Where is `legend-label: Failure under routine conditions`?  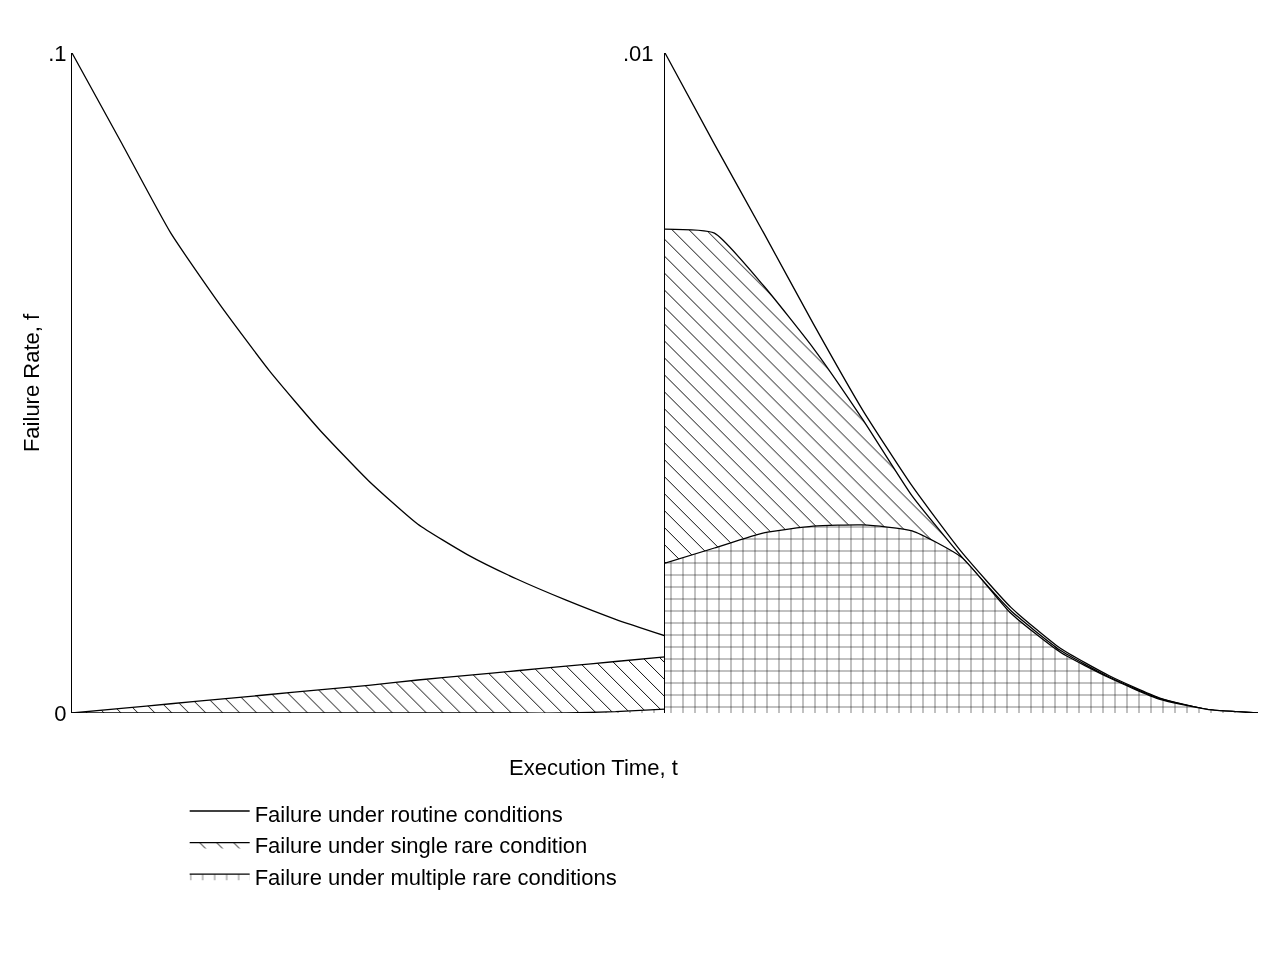 legend-label: Failure under routine conditions is located at coordinates (408, 814).